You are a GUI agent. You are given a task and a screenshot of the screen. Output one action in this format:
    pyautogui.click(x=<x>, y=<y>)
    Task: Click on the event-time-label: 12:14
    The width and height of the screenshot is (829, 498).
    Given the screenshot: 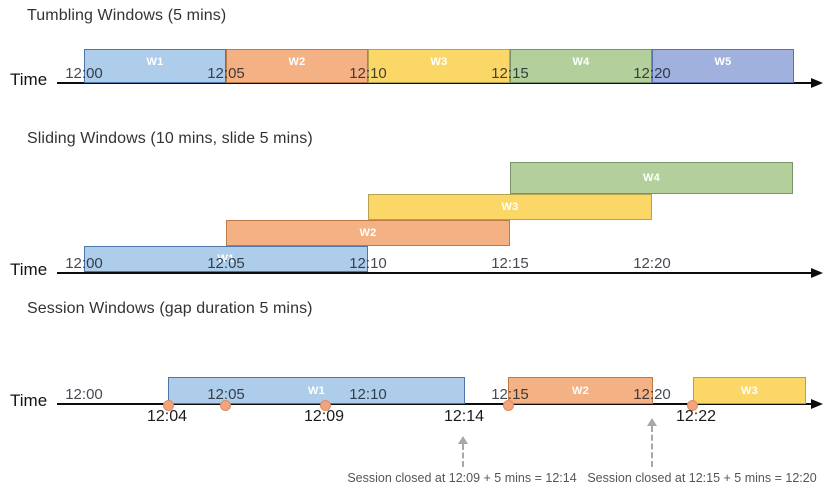 What is the action you would take?
    pyautogui.click(x=464, y=416)
    